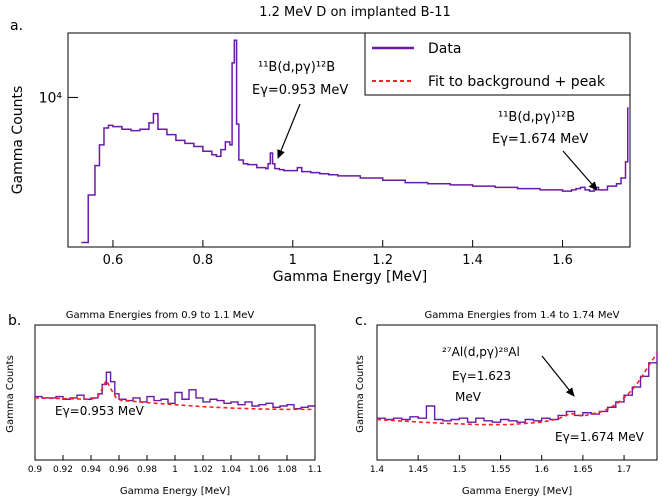 The height and width of the screenshot is (498, 662). Describe the element at coordinates (360, 394) in the screenshot. I see `panel-c-y-axis-label: Gamma Counts` at that location.